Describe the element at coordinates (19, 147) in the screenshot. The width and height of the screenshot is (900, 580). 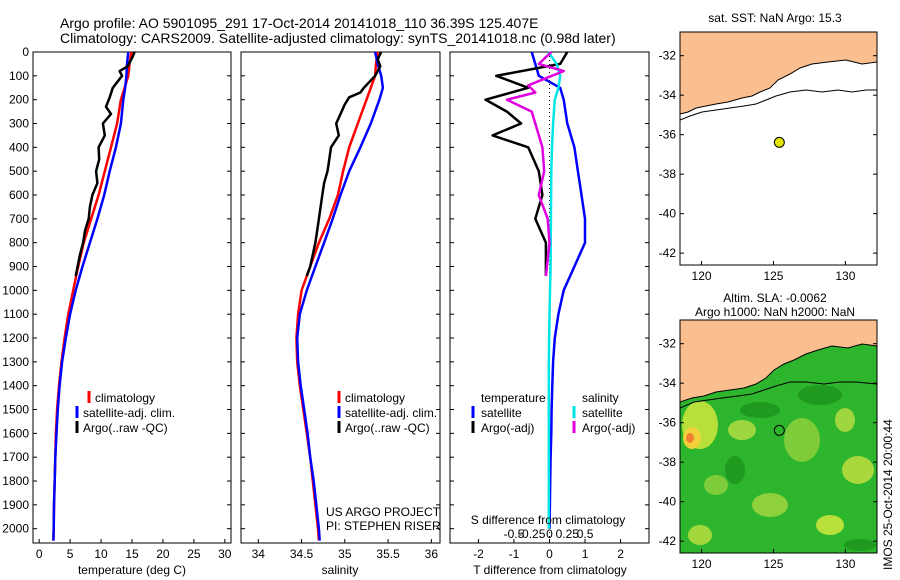
I see `depth-tick-label: 400` at that location.